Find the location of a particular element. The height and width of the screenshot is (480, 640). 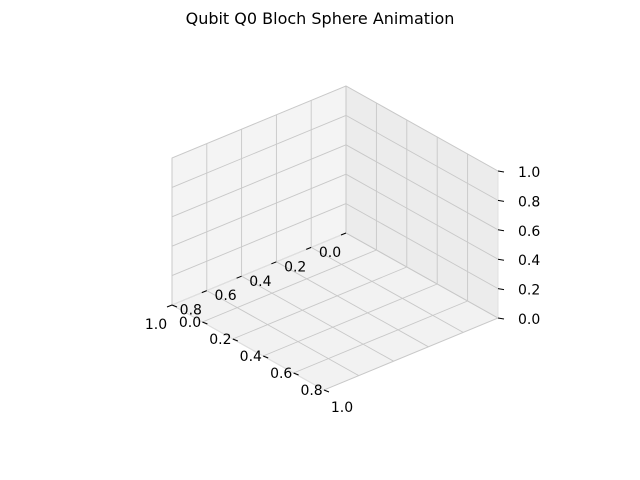

y-axis-line is located at coordinates (248, 347).